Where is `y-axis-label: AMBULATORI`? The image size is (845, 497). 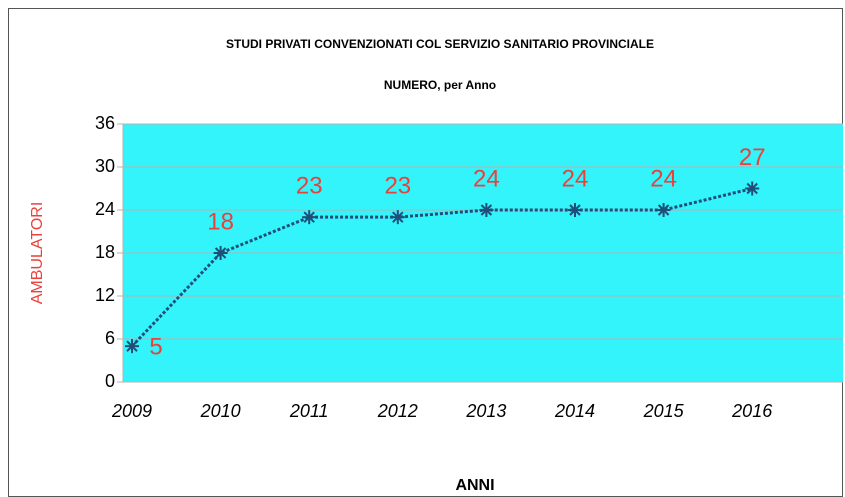
y-axis-label: AMBULATORI is located at coordinates (37, 253).